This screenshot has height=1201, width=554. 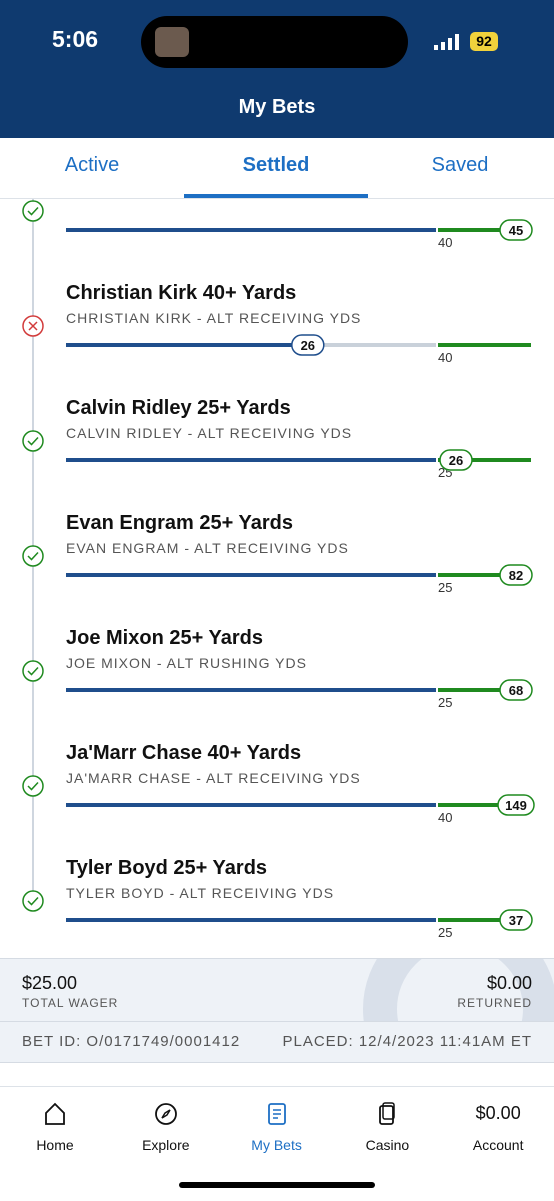 What do you see at coordinates (131, 1041) in the screenshot?
I see `bet-id: BET ID: O/0171749/0001412` at bounding box center [131, 1041].